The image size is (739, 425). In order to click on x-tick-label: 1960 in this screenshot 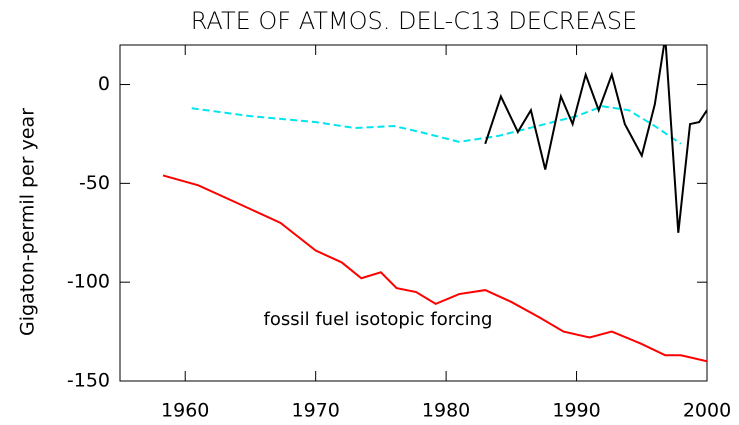, I will do `click(185, 411)`.